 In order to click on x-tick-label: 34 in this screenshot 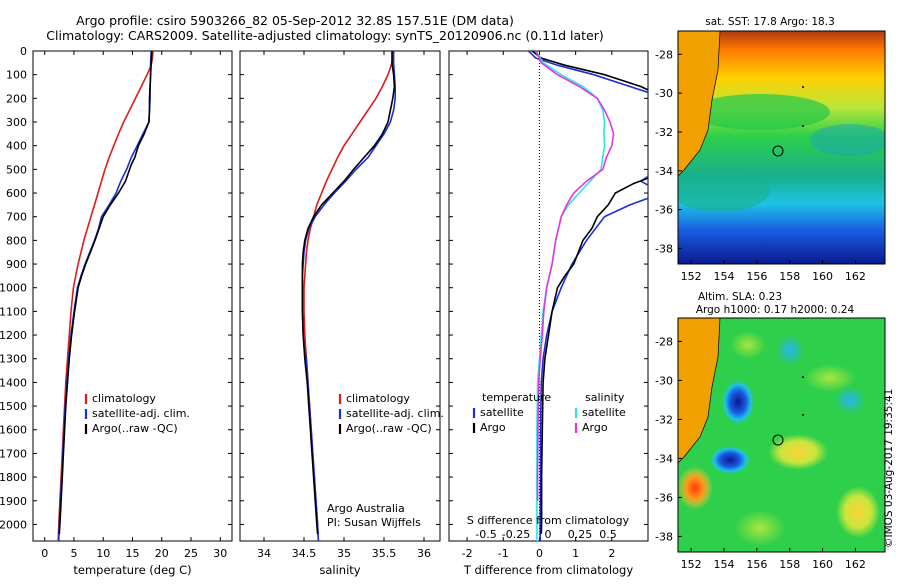, I will do `click(264, 553)`.